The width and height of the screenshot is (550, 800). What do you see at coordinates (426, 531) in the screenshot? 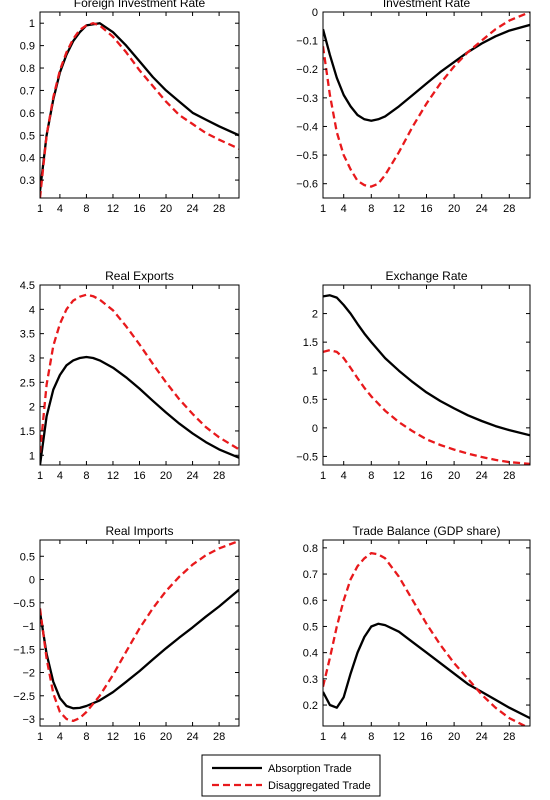
I see `chart-title: Trade Balance (GDP share)` at bounding box center [426, 531].